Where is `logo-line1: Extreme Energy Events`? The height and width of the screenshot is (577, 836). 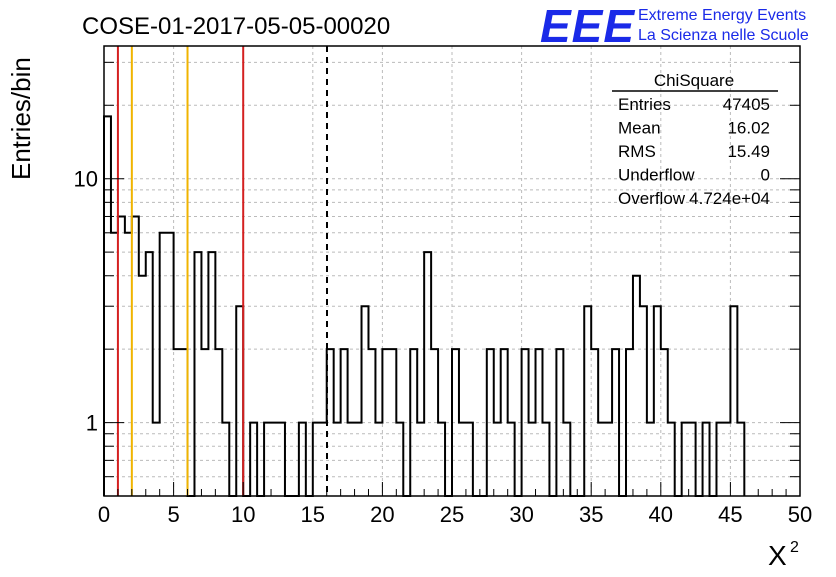
logo-line1: Extreme Energy Events is located at coordinates (722, 15).